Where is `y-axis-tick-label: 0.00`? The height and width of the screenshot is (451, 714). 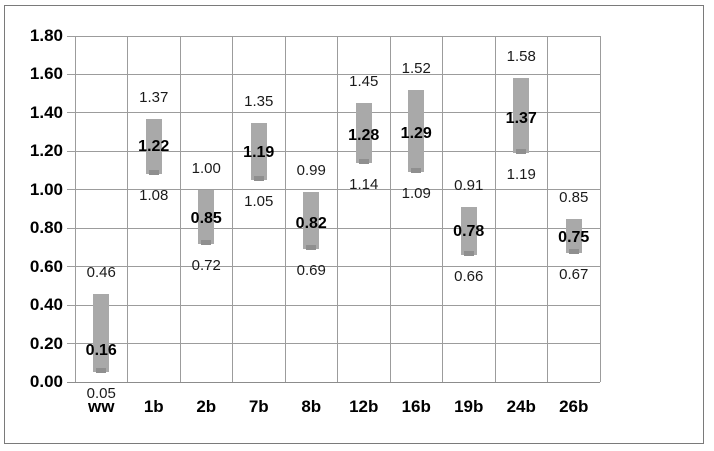 y-axis-tick-label: 0.00 is located at coordinates (46, 381).